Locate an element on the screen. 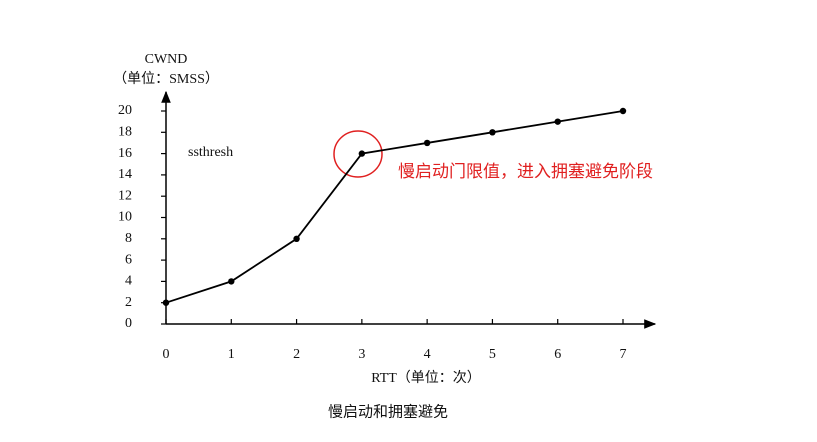 Image resolution: width=817 pixels, height=442 pixels. y-tick-label: 10 is located at coordinates (125, 217).